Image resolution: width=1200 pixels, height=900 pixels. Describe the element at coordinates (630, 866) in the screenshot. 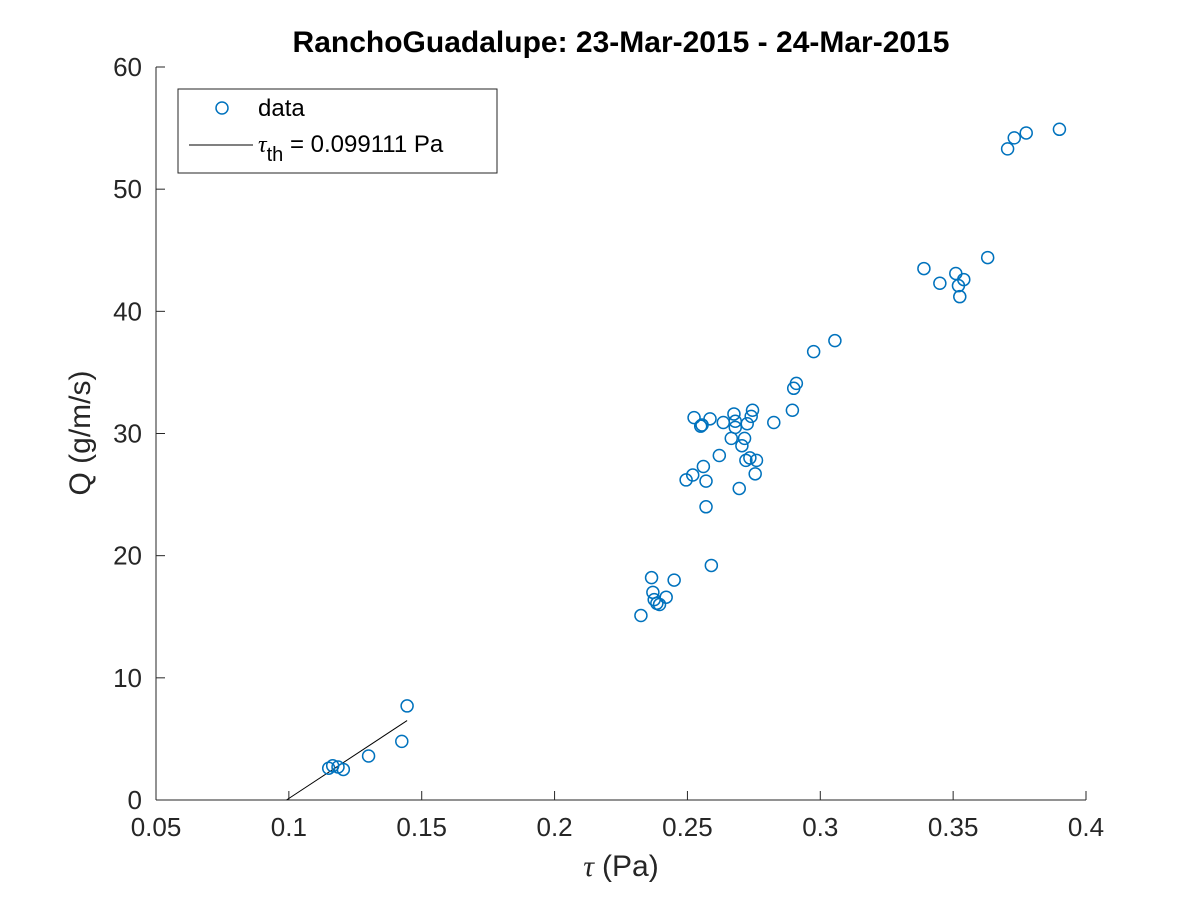

I see `x-axis-label-unit: (Pa)` at that location.